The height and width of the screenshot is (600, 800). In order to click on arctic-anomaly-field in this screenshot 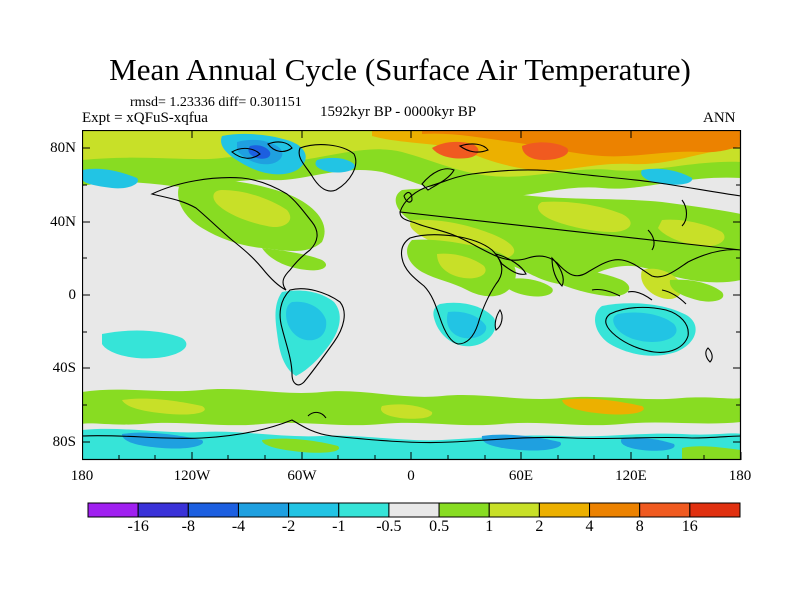, I will do `click(411, 164)`.